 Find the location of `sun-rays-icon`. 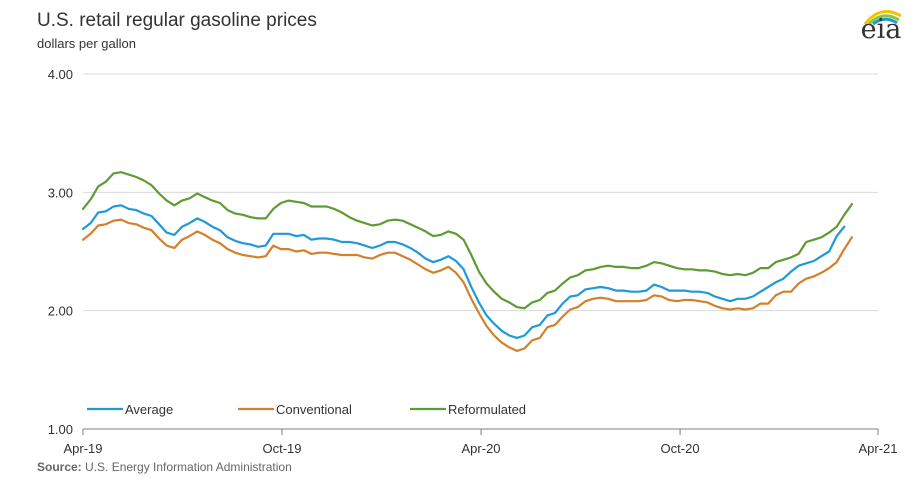

sun-rays-icon is located at coordinates (882, 18).